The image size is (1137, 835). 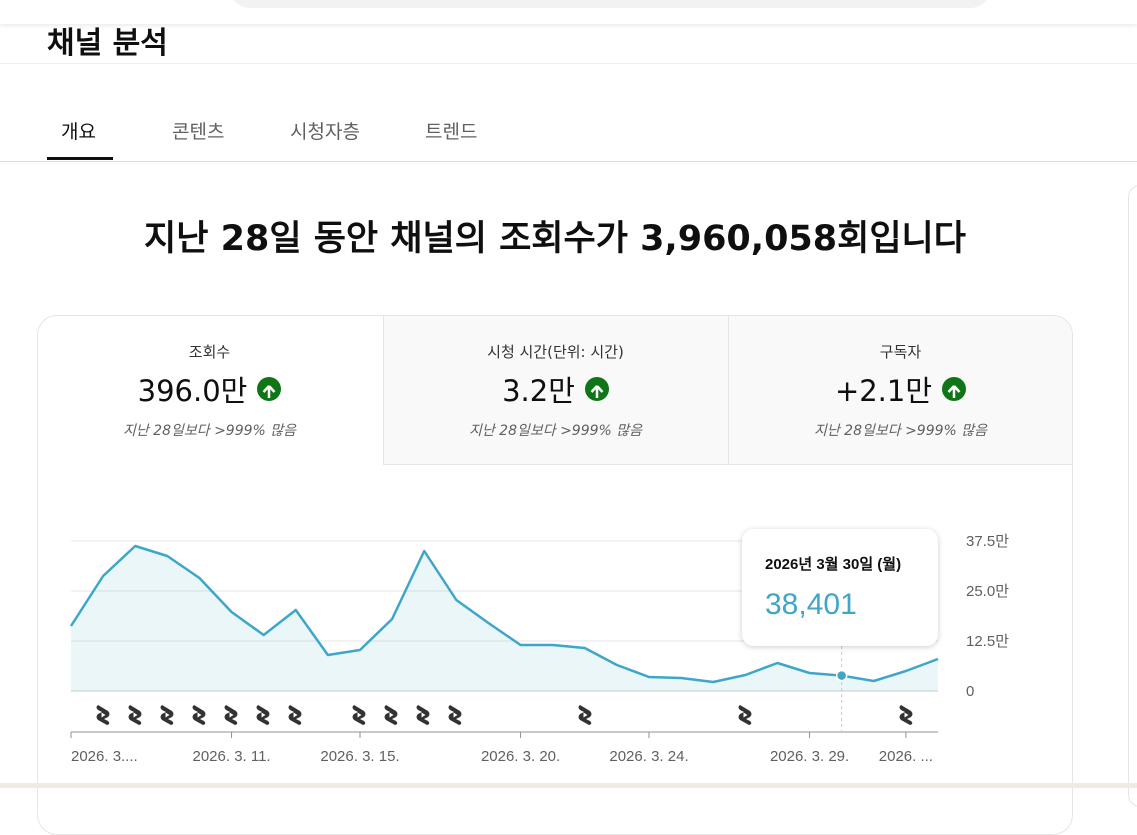 I want to click on tab: 콘텐츠, so click(x=198, y=132).